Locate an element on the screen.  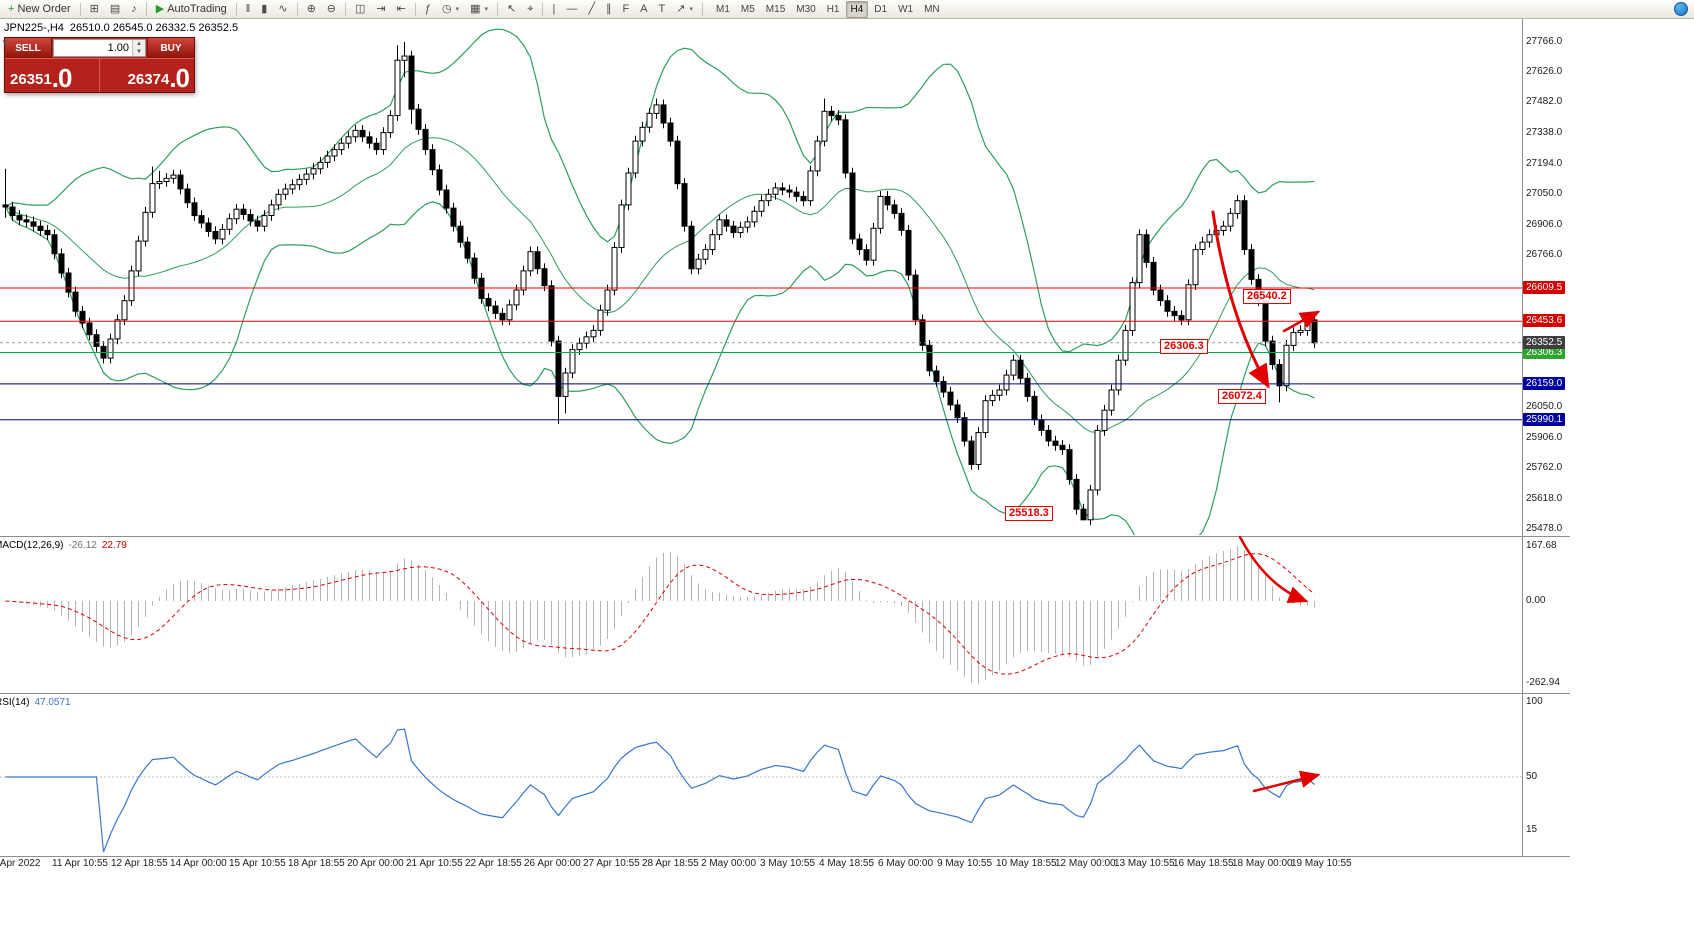
tile-windows-icon-glyph: ◫ is located at coordinates (360, 8).